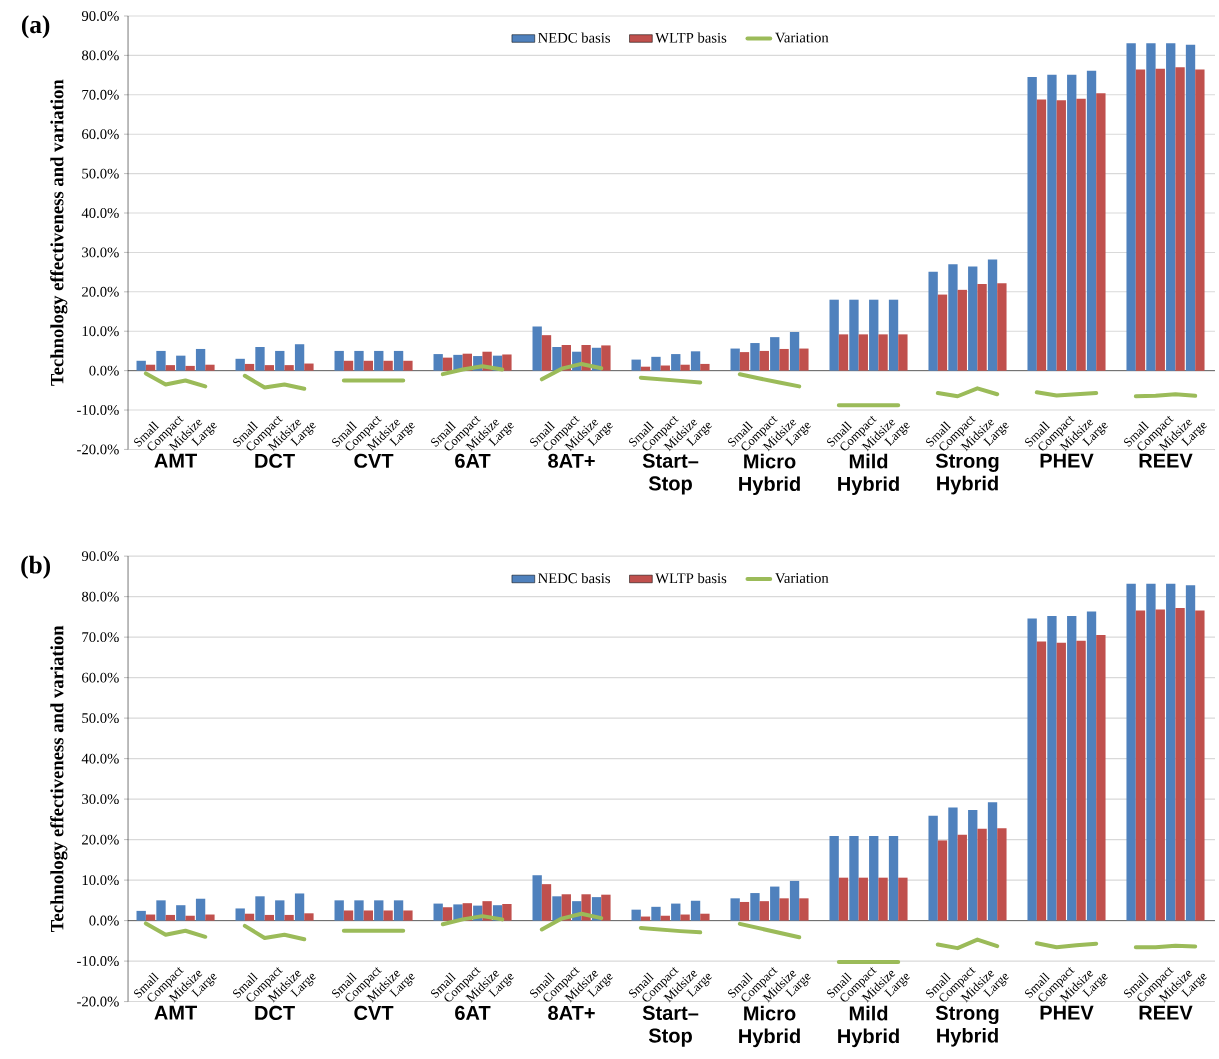  Describe the element at coordinates (59, 779) in the screenshot. I see `y-axis-title: Technology effectiveness and variation` at that location.